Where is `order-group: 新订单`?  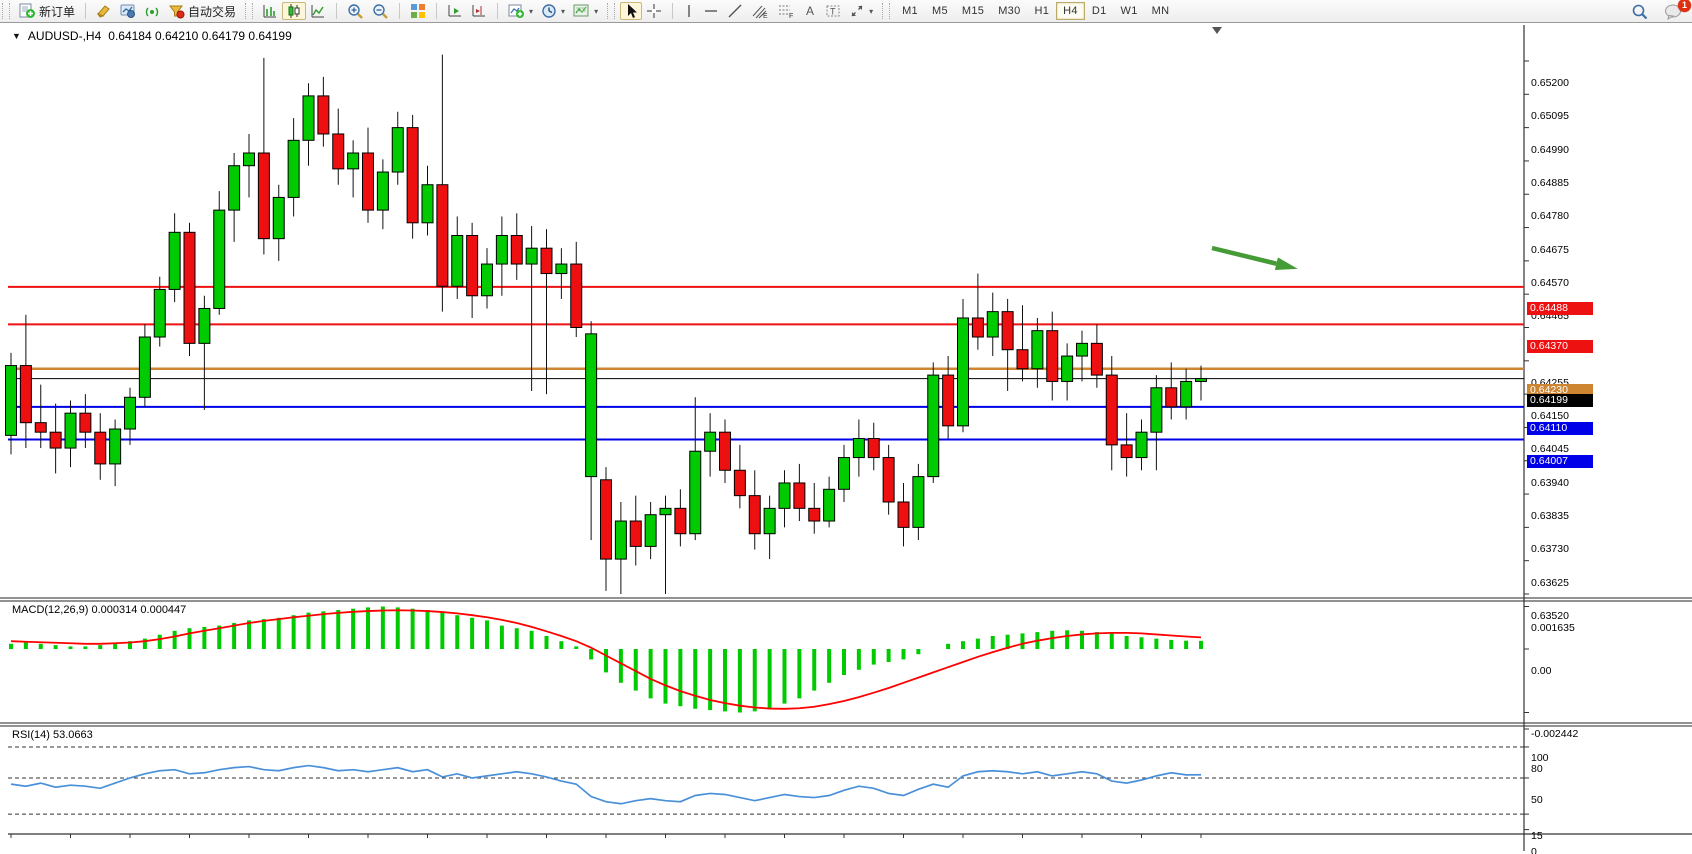 order-group: 新订单 is located at coordinates (47, 11).